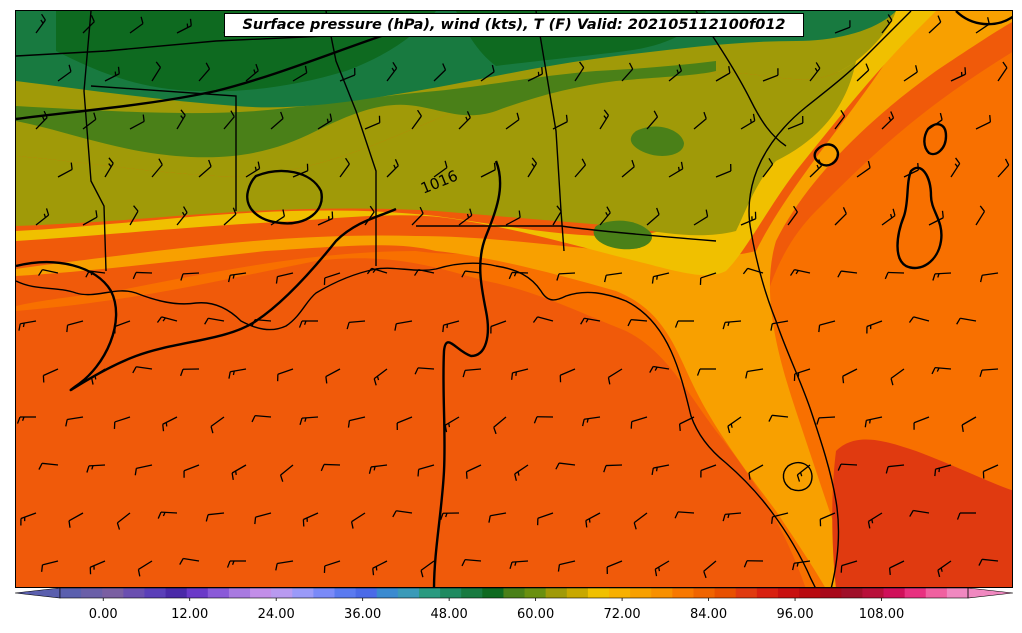  I want to click on atlantic-coastline, so click(830, 299).